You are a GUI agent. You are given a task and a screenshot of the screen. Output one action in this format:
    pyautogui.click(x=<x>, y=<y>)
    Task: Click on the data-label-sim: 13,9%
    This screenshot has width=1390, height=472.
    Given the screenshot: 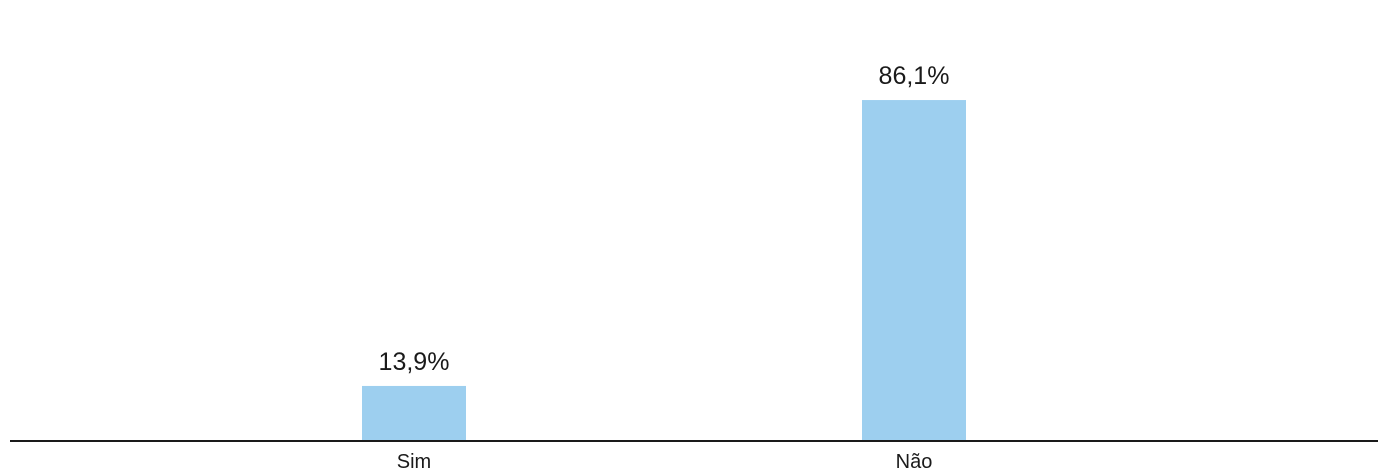 What is the action you would take?
    pyautogui.click(x=414, y=362)
    